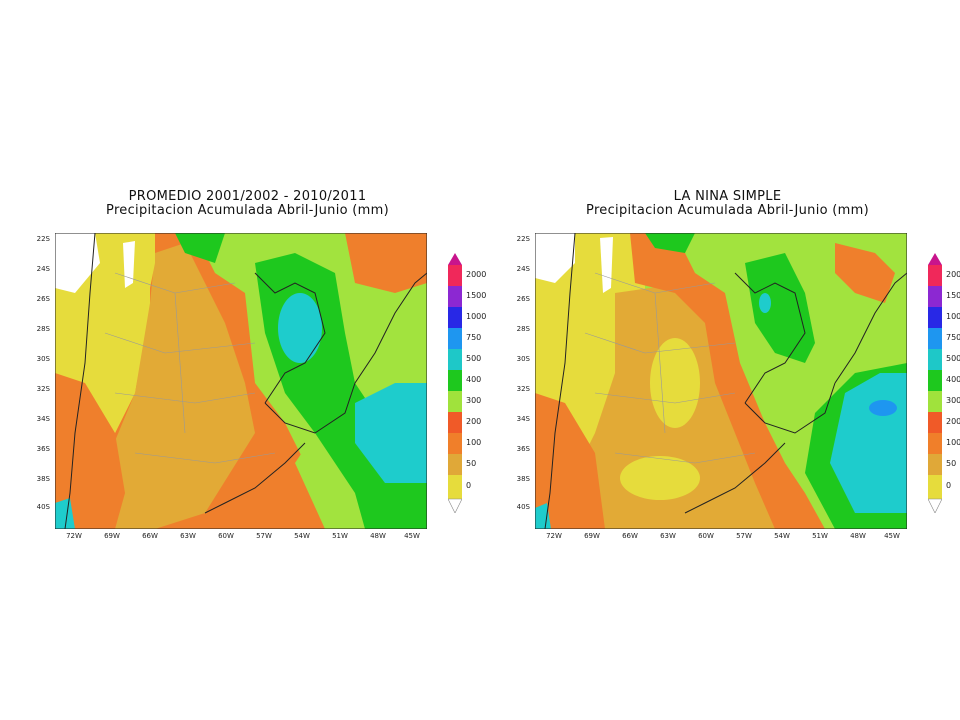 This screenshot has width=960, height=720. I want to click on lat-label: 22S, so click(43, 239).